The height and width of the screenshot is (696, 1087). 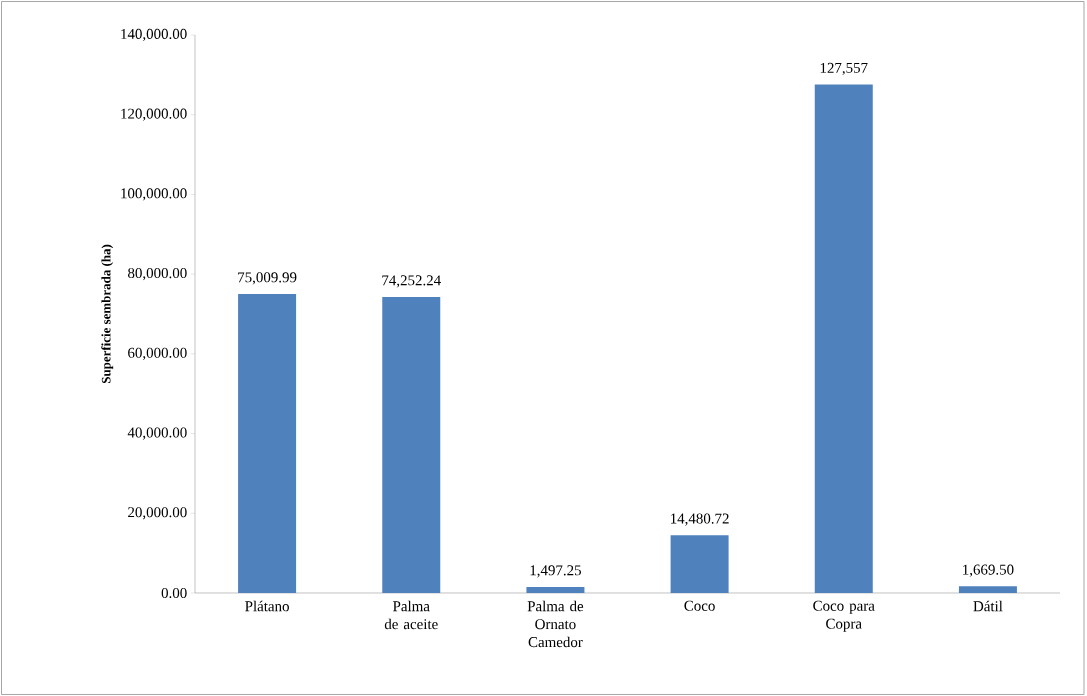 I want to click on x-tick-label: Plátano, so click(x=267, y=606).